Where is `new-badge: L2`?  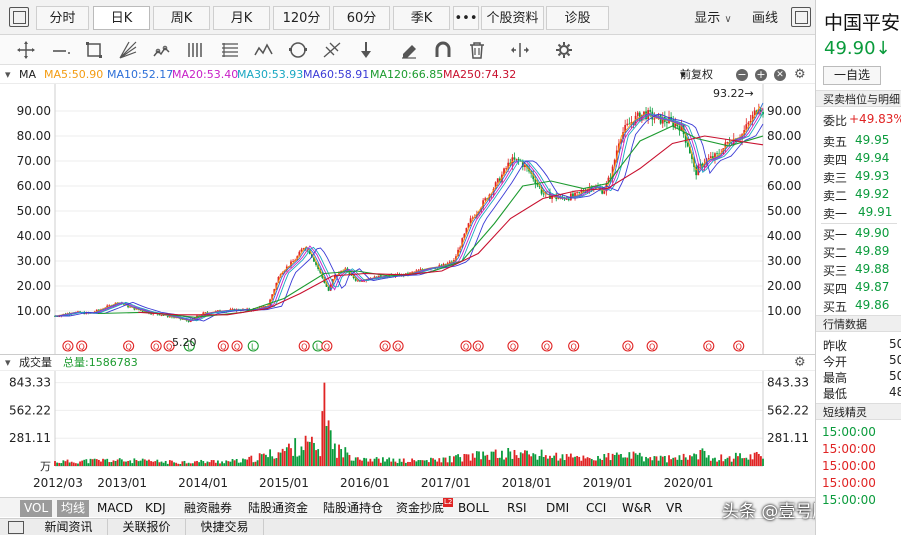 new-badge: L2 is located at coordinates (448, 502).